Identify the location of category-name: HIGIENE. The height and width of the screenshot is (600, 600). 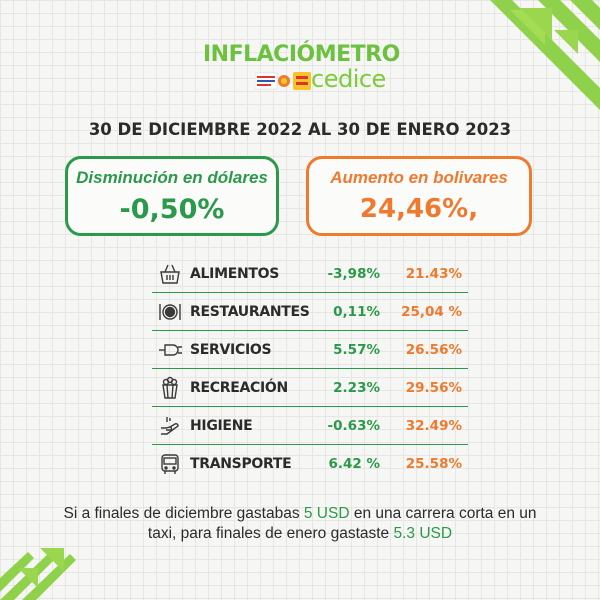
(221, 426).